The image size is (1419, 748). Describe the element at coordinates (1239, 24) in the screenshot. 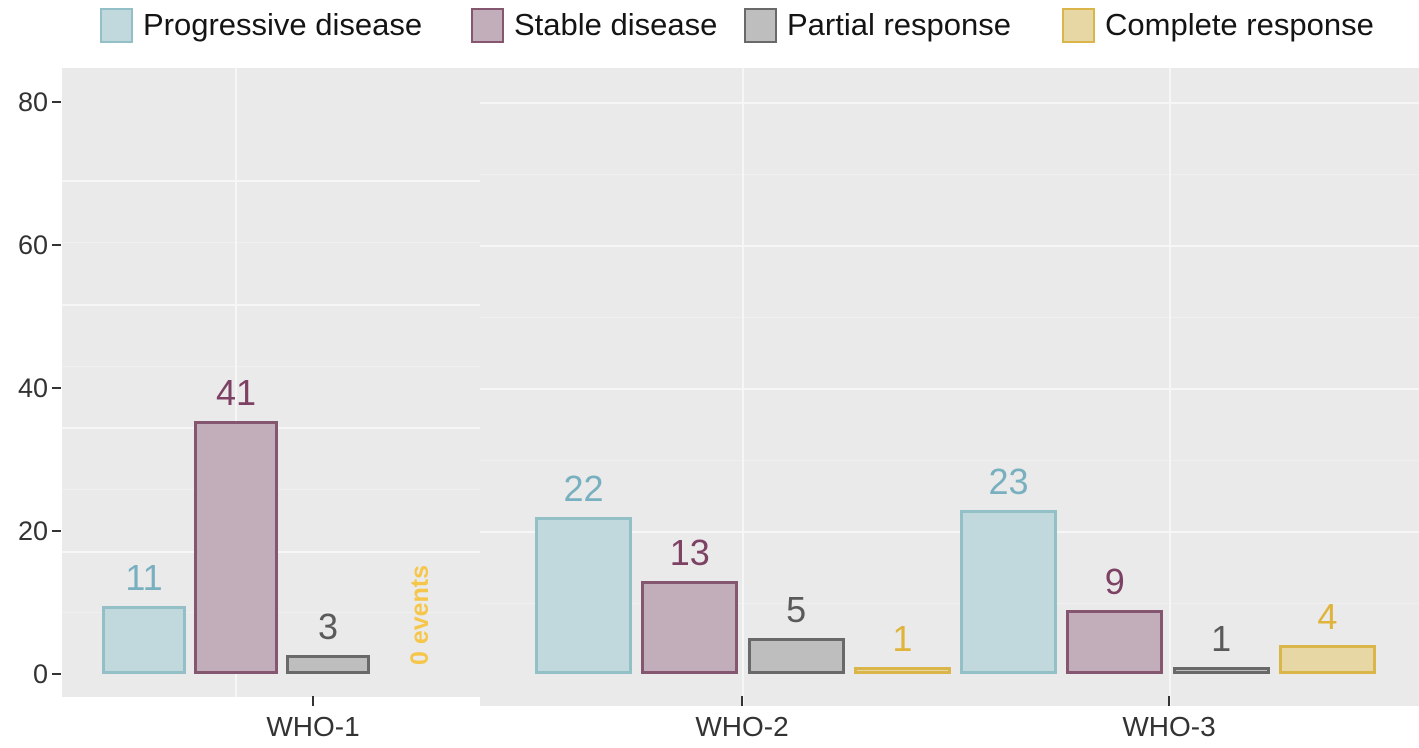

I see `legend-label: Complete response` at that location.